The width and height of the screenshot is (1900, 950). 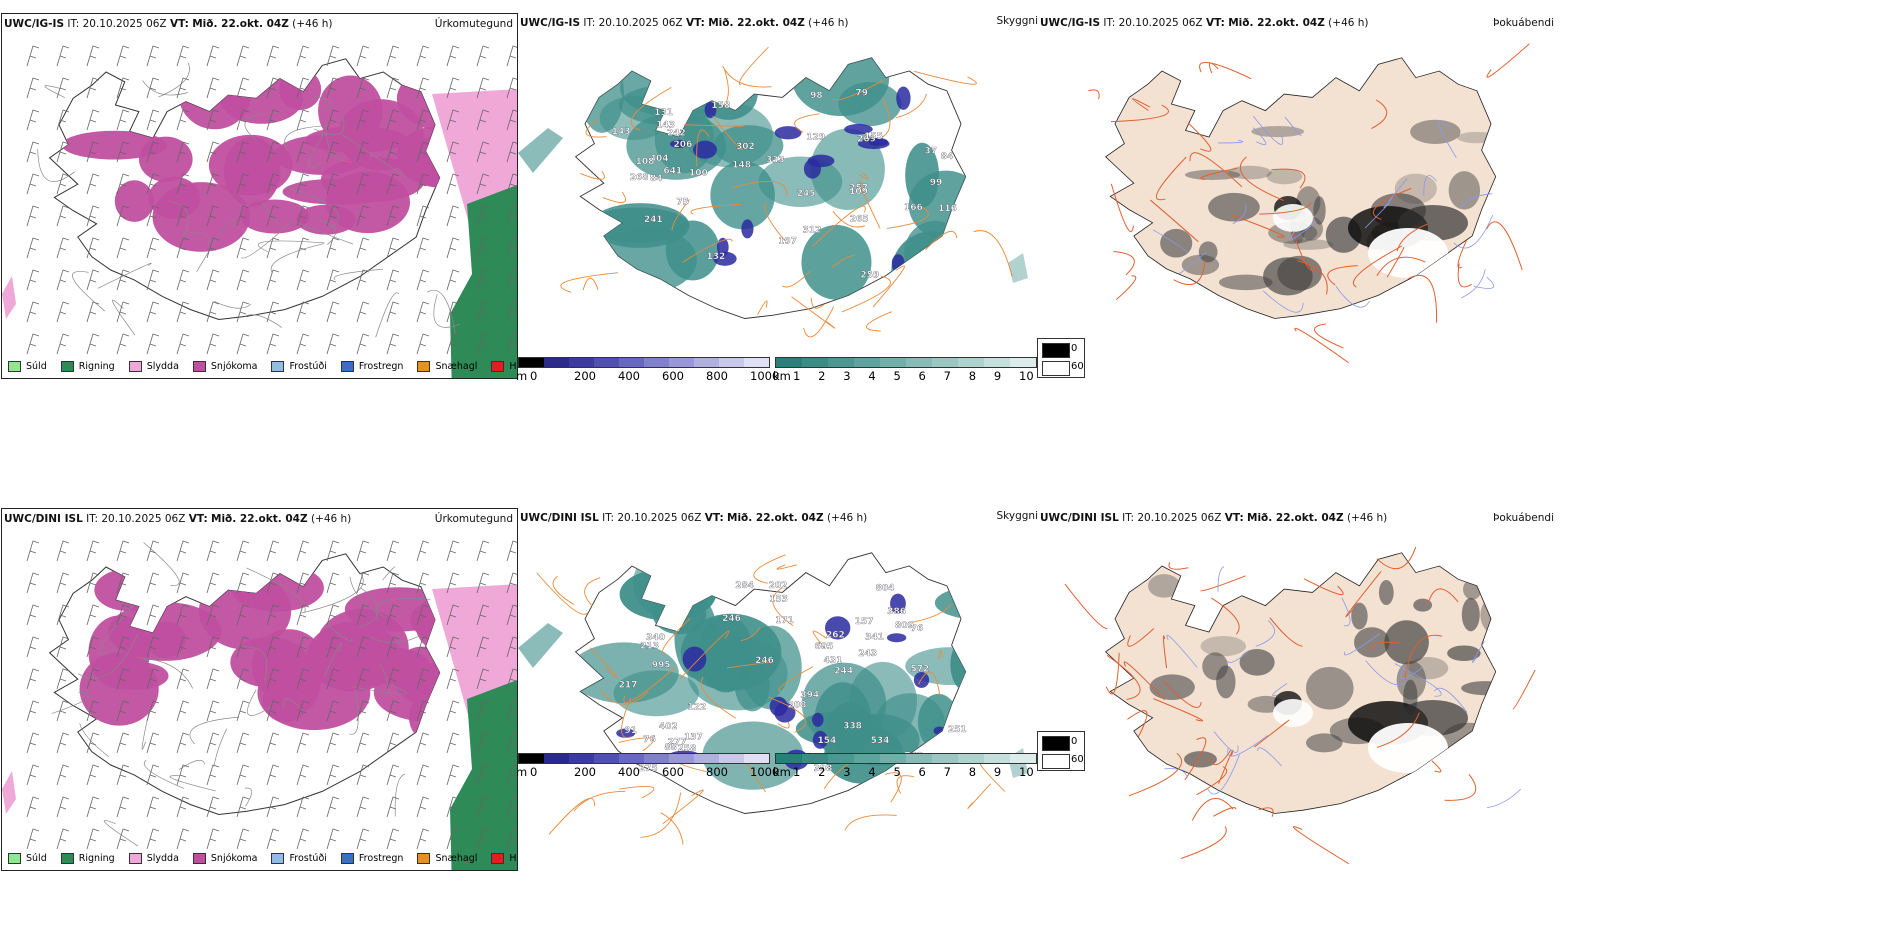 What do you see at coordinates (764, 661) in the screenshot?
I see `cloud-base-value: 246` at bounding box center [764, 661].